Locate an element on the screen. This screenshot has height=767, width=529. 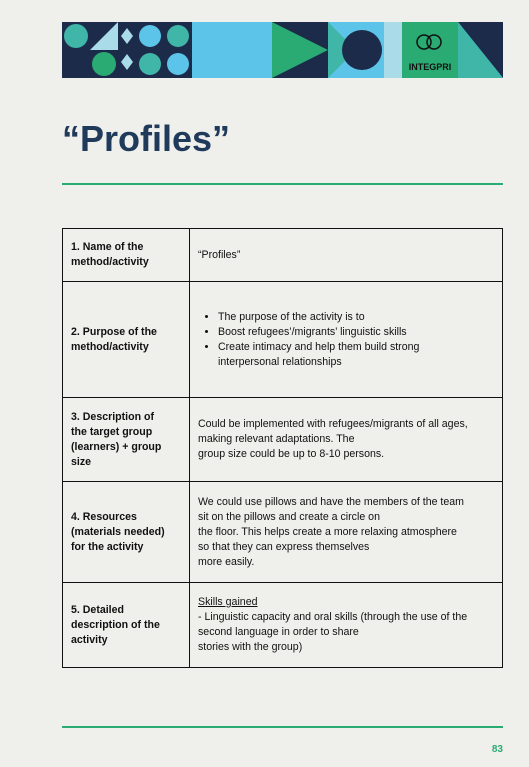
text-line: 5. Detailed is located at coordinates (97, 609).